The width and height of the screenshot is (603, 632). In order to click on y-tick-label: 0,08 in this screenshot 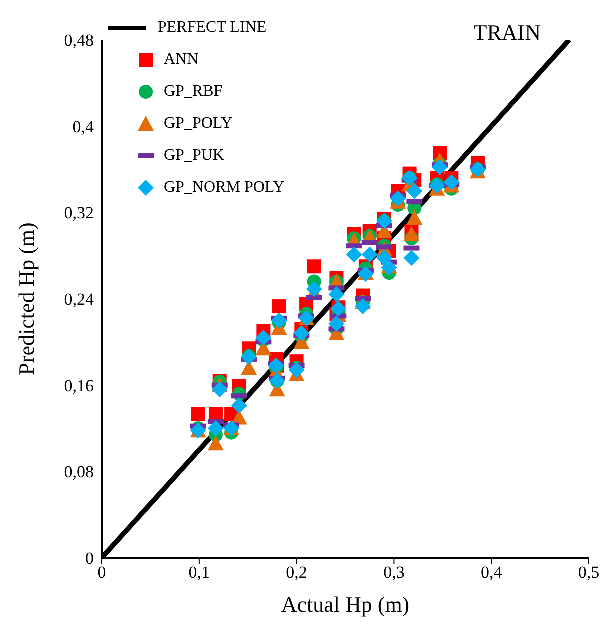, I will do `click(79, 472)`.